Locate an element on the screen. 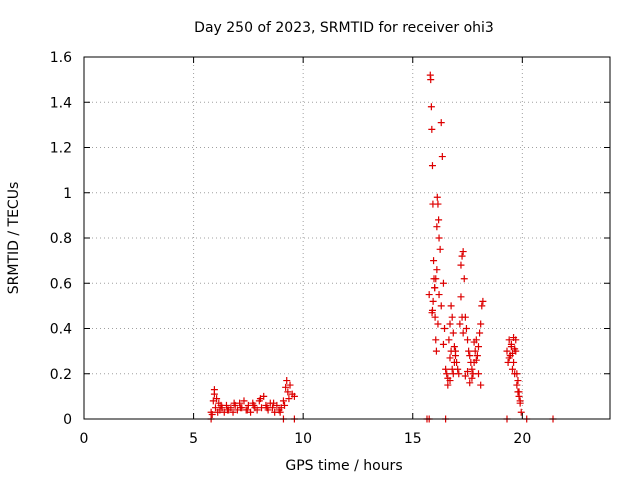  y-tick-label: 1.2 is located at coordinates (61, 149).